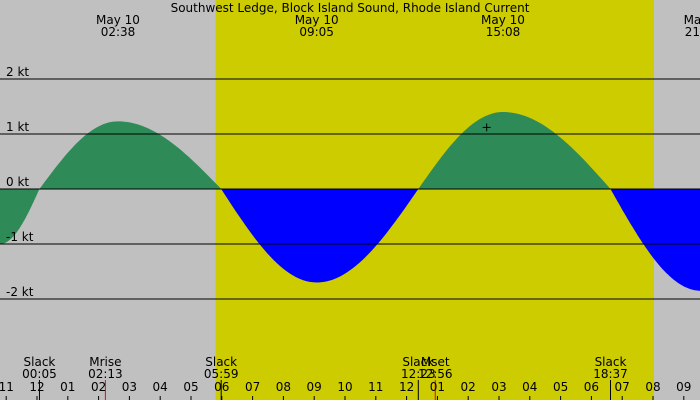 This screenshot has height=400, width=700. Describe the element at coordinates (105, 374) in the screenshot. I see `event-time-label: 02:13` at that location.